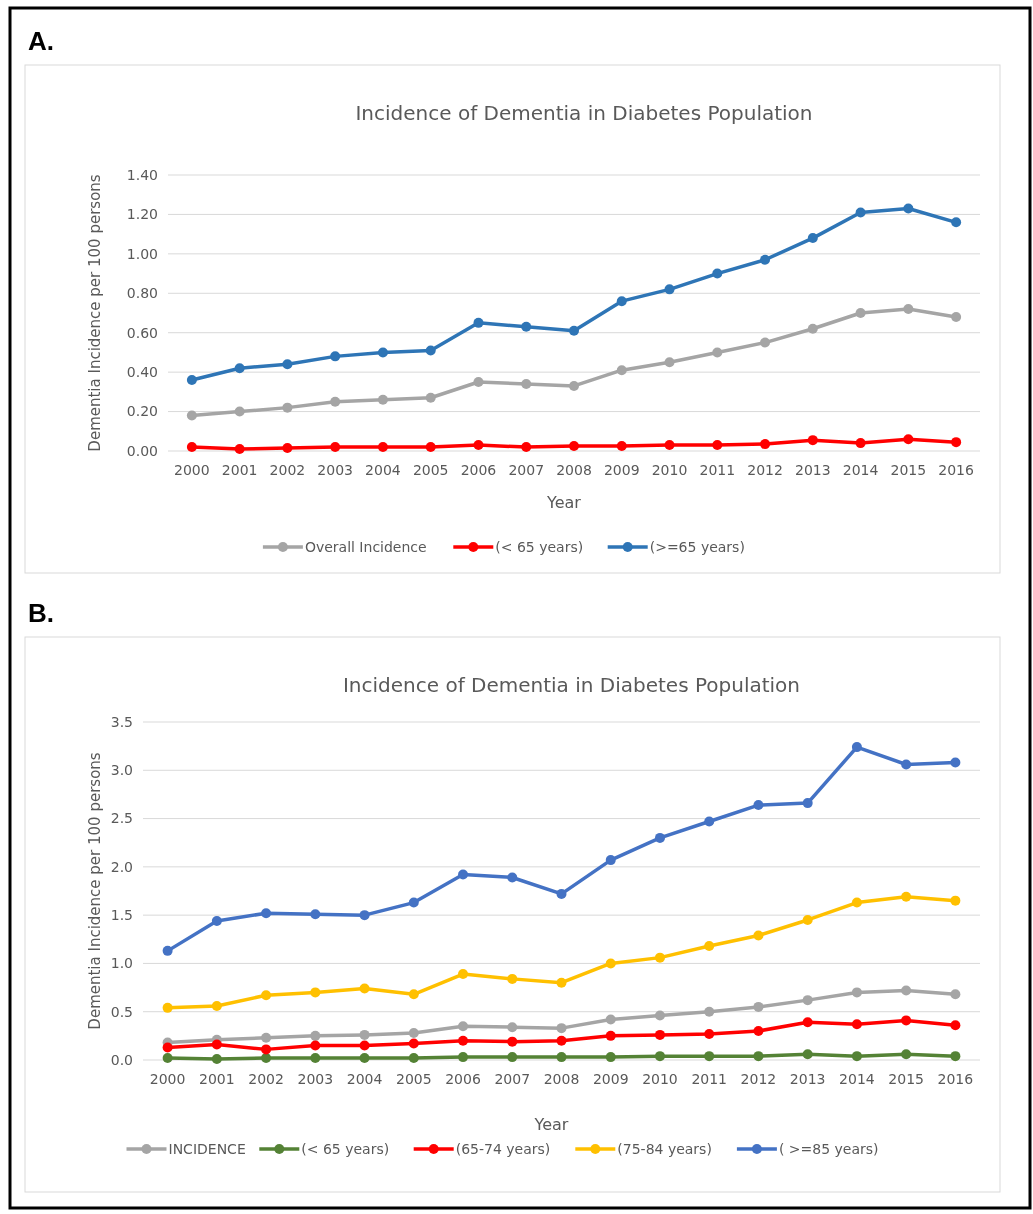 This screenshot has height=1214, width=1033. What do you see at coordinates (95, 891) in the screenshot?
I see `y-axis-title: Dementia Incidence per 100 persons` at bounding box center [95, 891].